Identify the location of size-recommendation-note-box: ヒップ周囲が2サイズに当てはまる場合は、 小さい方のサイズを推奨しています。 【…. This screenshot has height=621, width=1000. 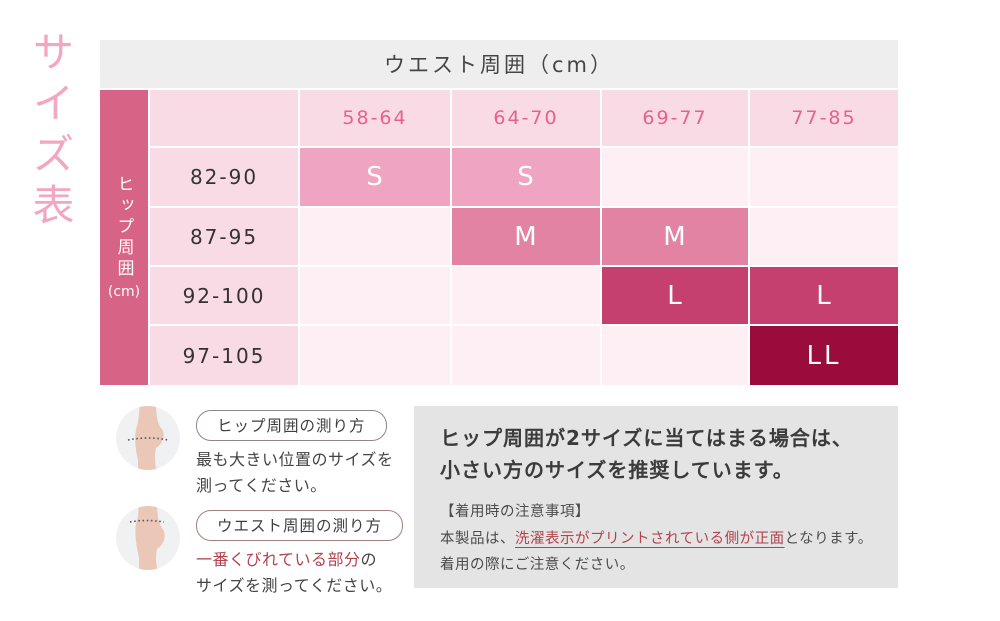
(656, 497).